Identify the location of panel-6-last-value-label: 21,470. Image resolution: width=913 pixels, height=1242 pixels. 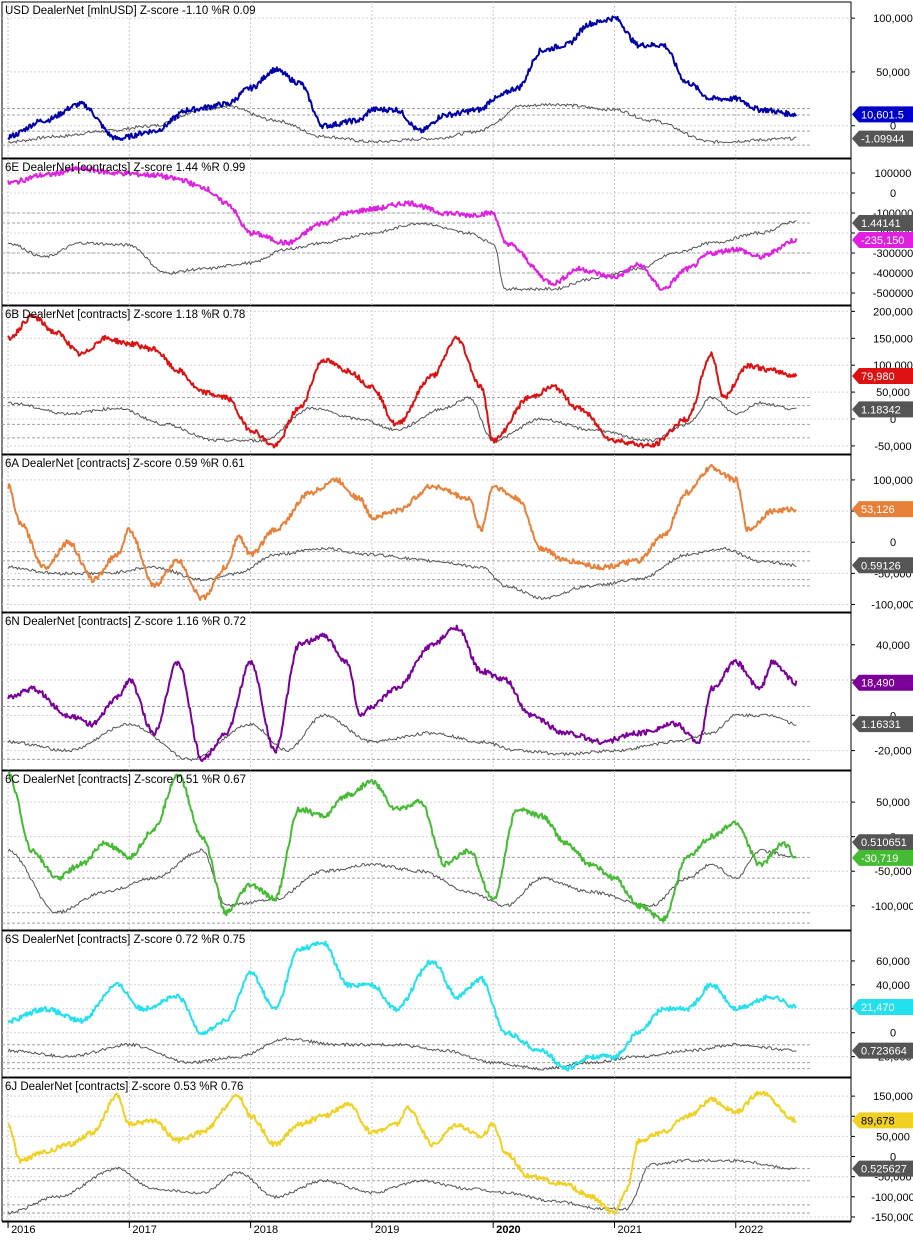
(878, 1008).